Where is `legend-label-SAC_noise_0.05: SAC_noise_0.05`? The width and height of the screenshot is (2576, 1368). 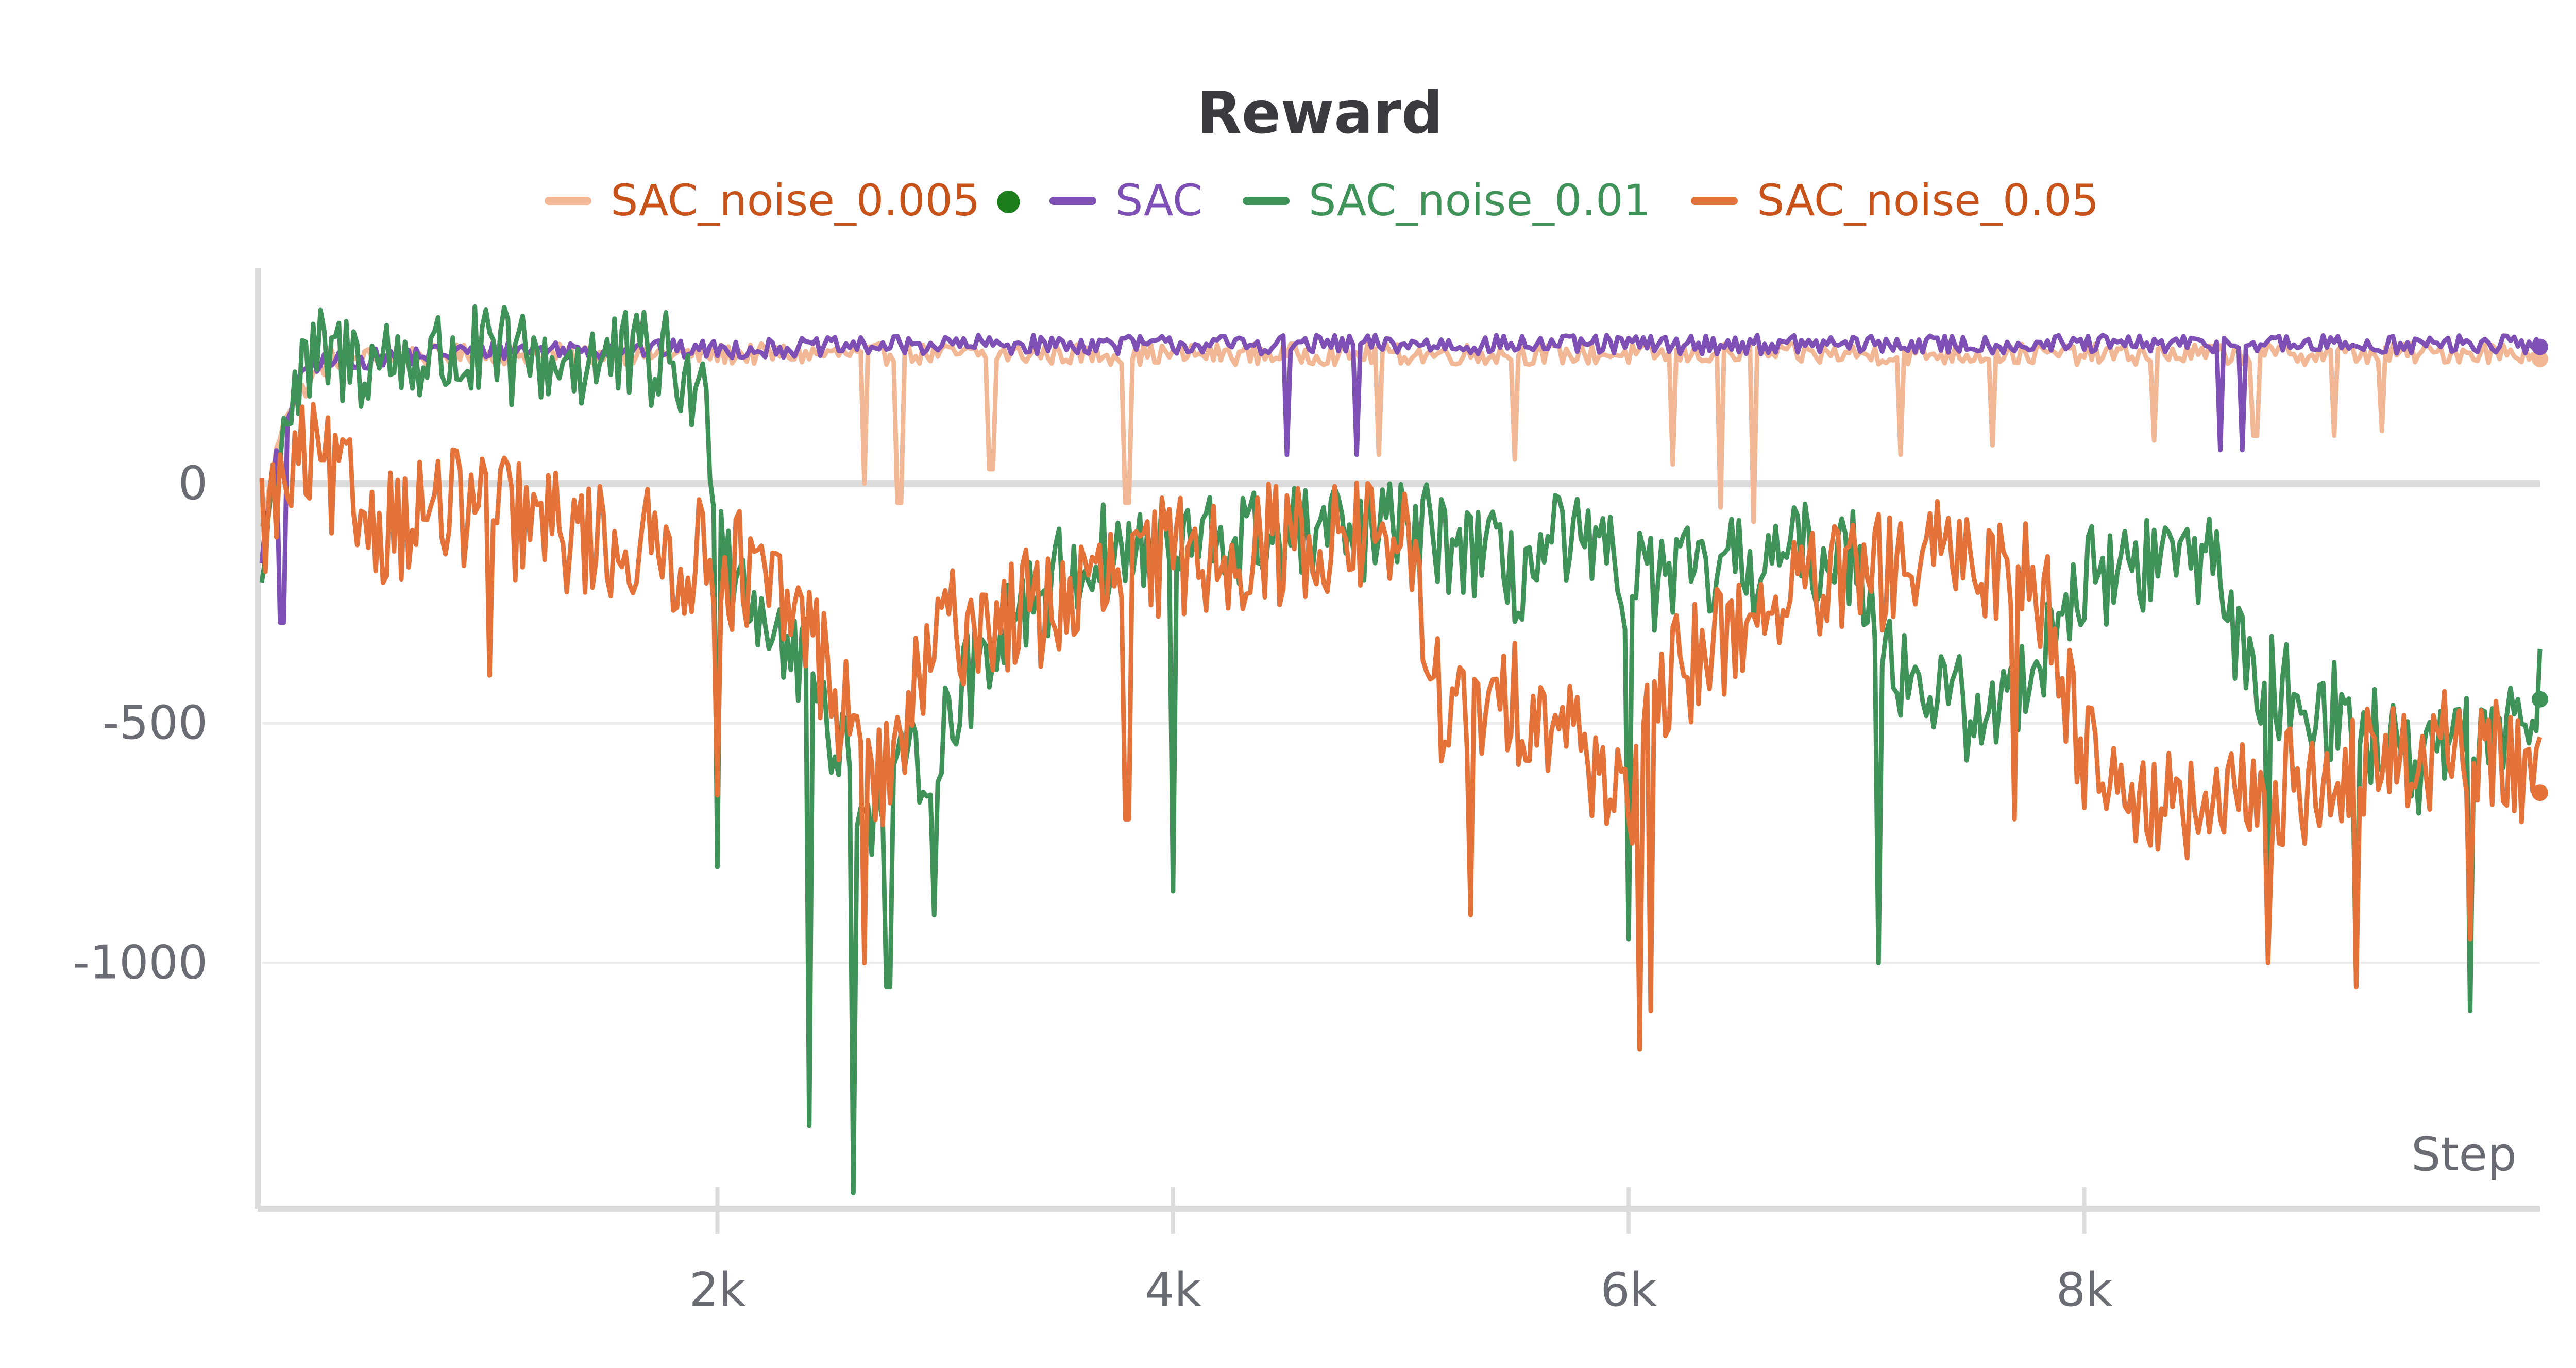 legend-label-SAC_noise_0.05: SAC_noise_0.05 is located at coordinates (1928, 200).